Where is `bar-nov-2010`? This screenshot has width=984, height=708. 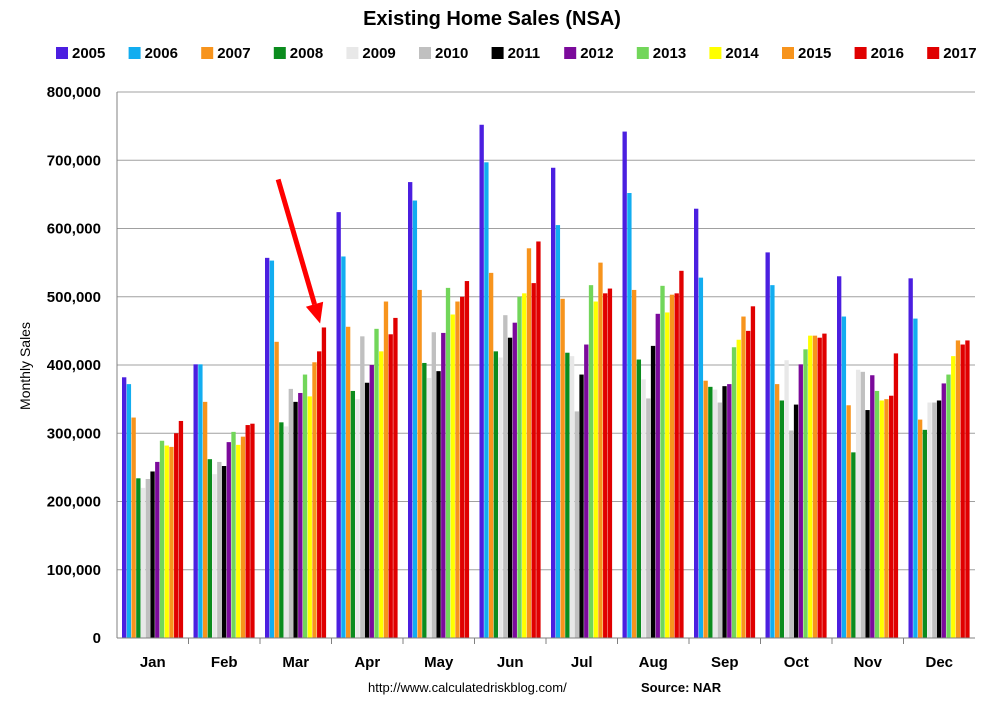
bar-nov-2010 is located at coordinates (862, 504).